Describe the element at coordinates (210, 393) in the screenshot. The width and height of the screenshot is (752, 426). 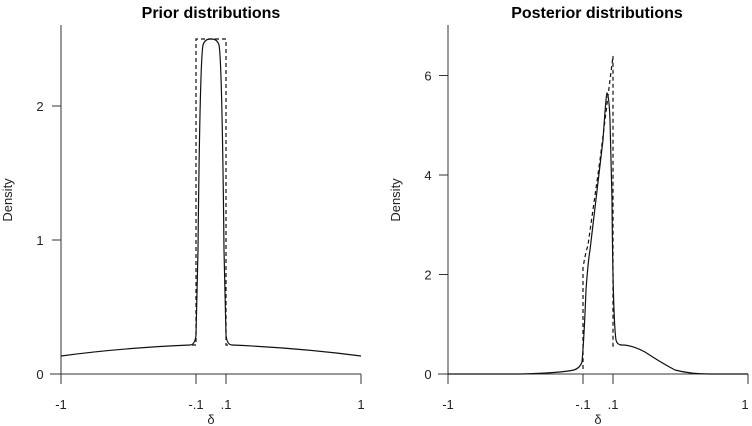
I see `prior-x-ticks: -1 -.1 .1 1` at that location.